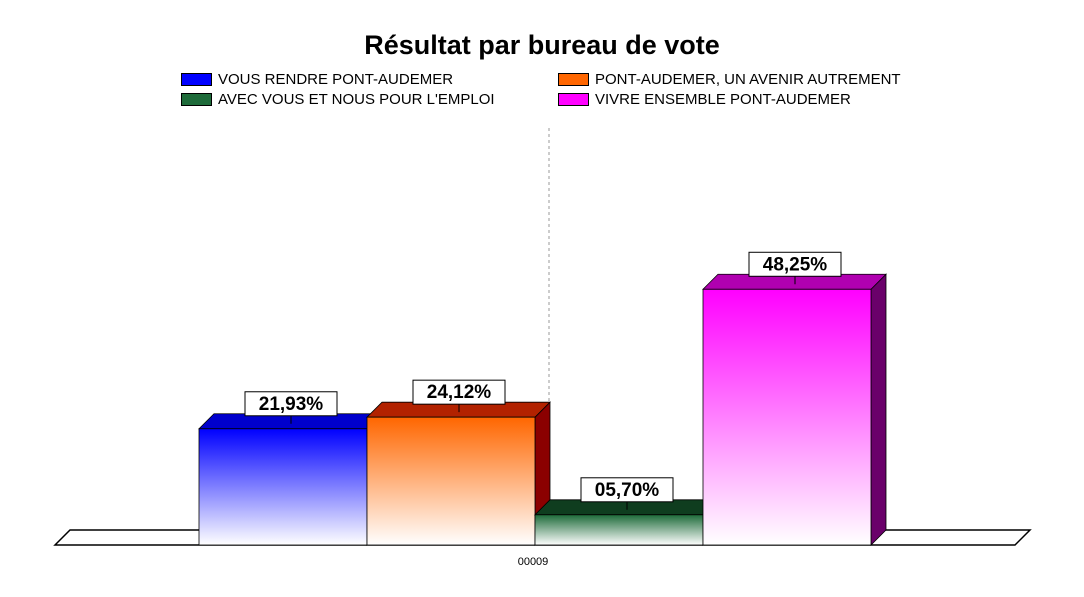 This screenshot has width=1084, height=597. What do you see at coordinates (748, 79) in the screenshot?
I see `legend-label: PONT-AUDEMER, UN AVENIR AUTREMENT` at bounding box center [748, 79].